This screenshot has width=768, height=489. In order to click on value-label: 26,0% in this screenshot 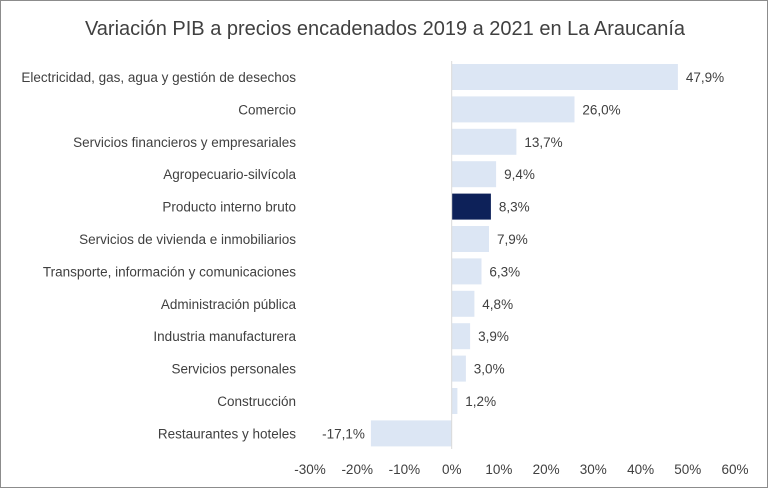, I will do `click(601, 109)`.